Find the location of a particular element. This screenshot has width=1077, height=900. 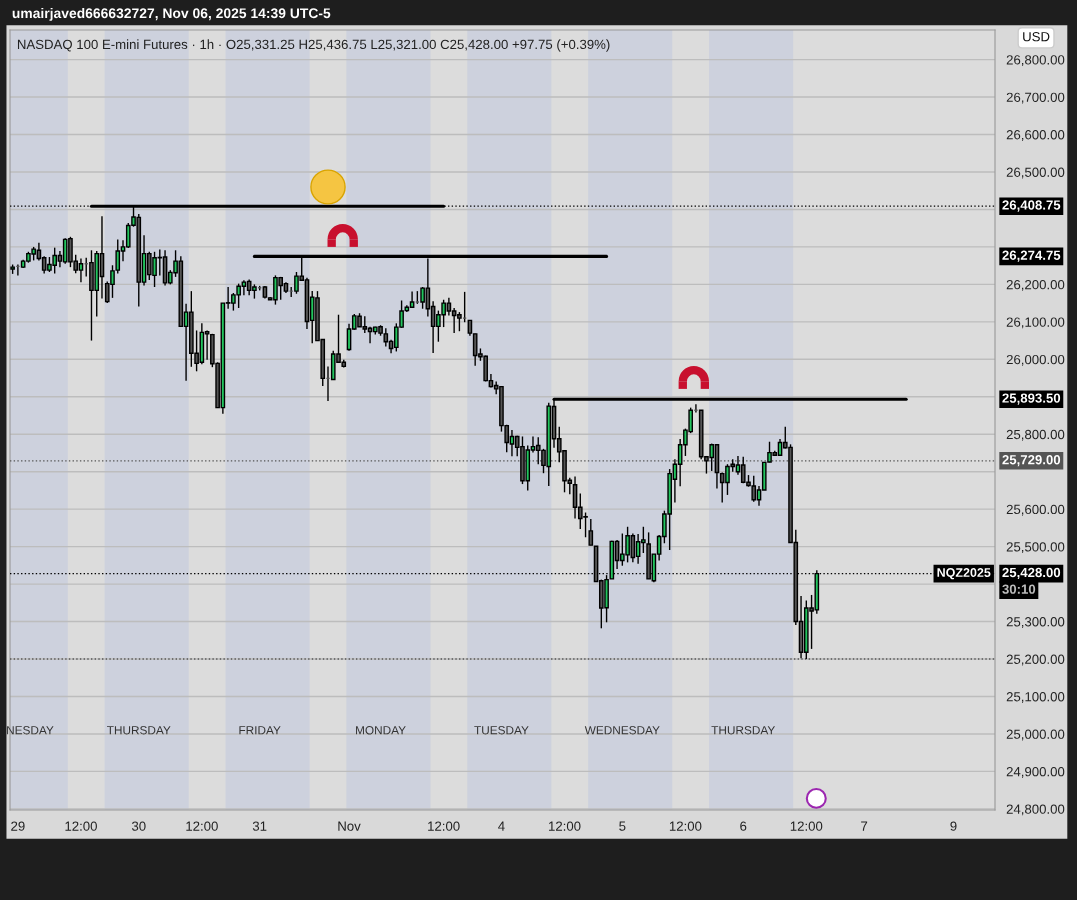

x-tick-label: 29 is located at coordinates (18, 826).